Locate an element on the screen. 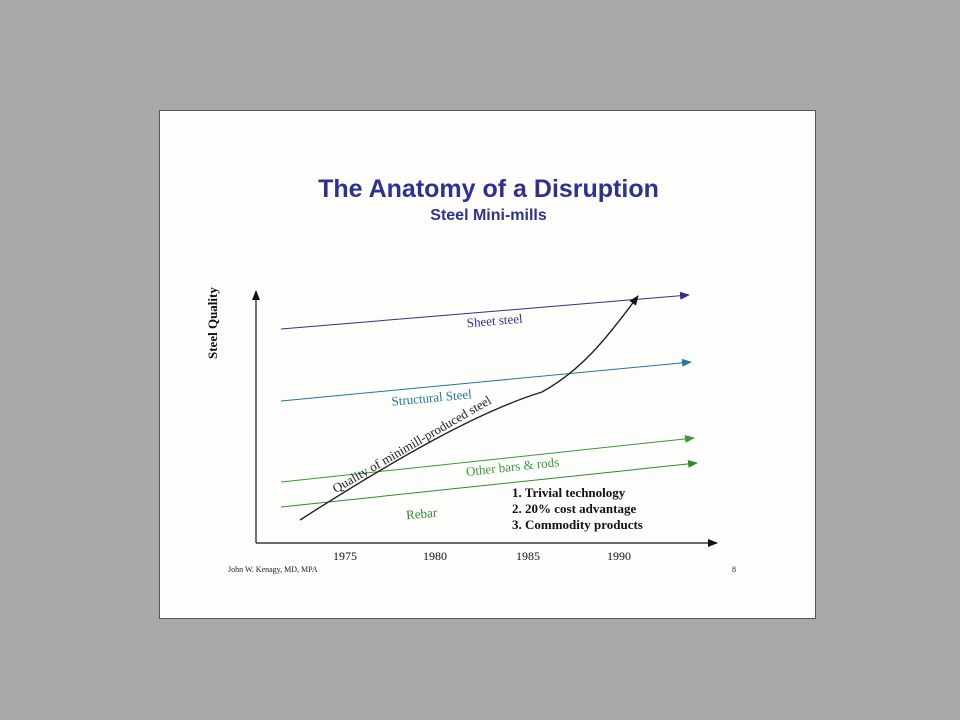 The width and height of the screenshot is (960, 720). key-factor-item: 3. Commodity products is located at coordinates (577, 524).